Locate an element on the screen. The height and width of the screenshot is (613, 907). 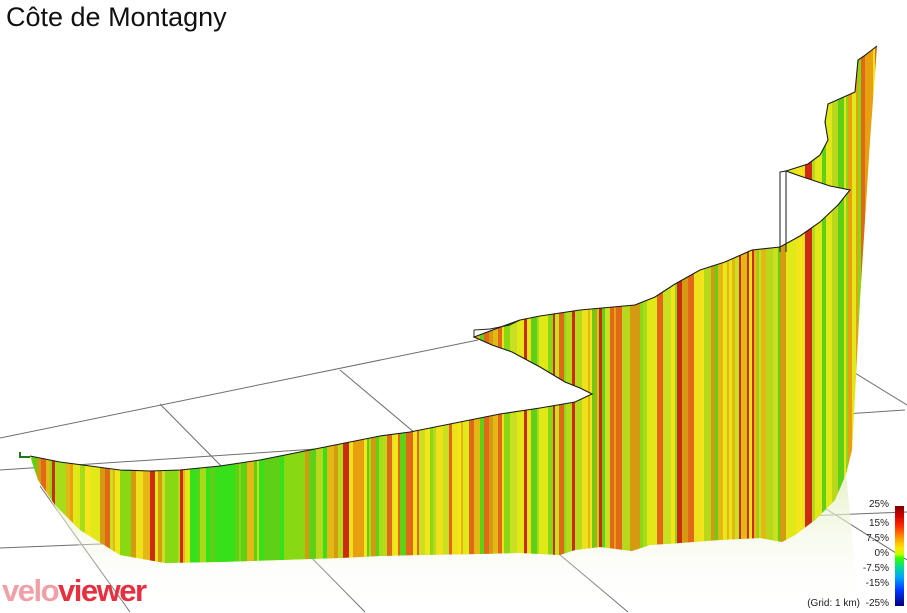
legend-label-minus-15: -15% is located at coordinates (877, 583).